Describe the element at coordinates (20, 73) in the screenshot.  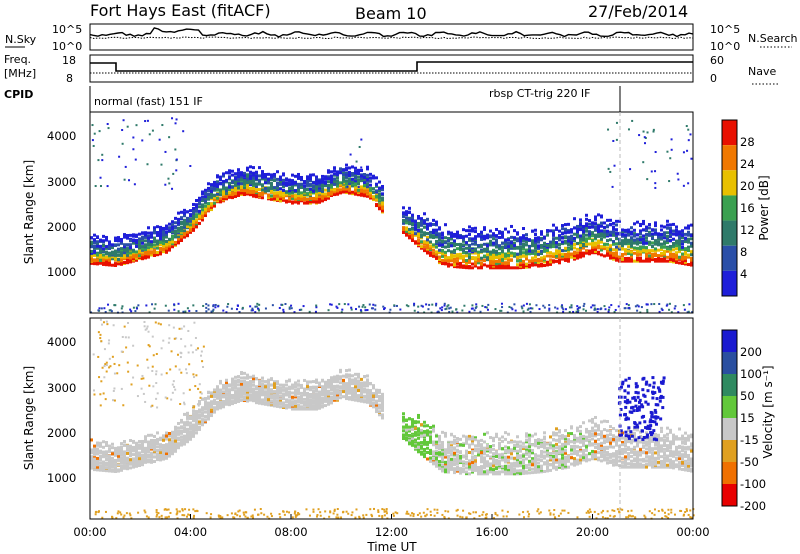
I see `freq-unit-label: [MHz]` at that location.